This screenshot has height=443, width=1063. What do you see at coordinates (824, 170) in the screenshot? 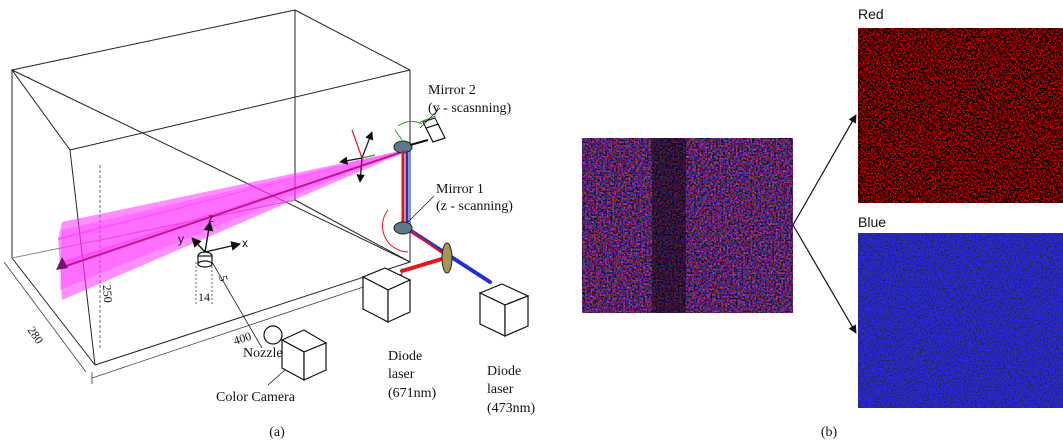
I see `arrow-to-red` at bounding box center [824, 170].